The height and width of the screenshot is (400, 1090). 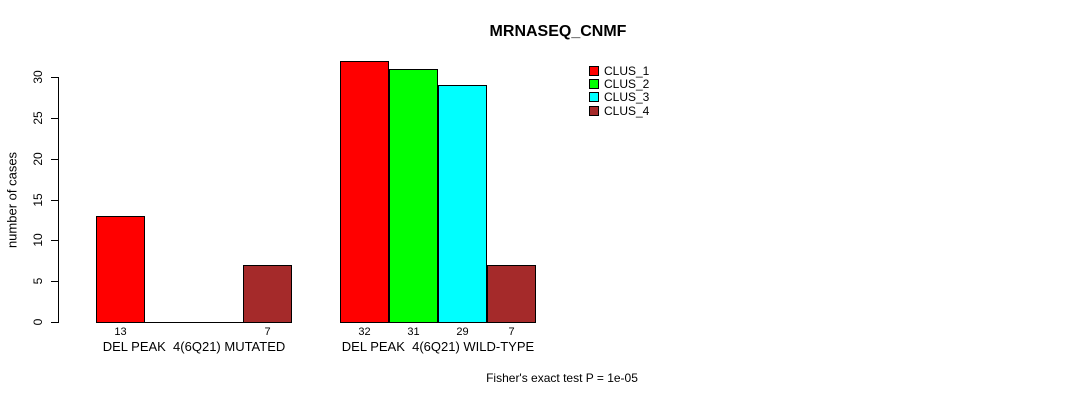 I want to click on y-tick-label: 15, so click(x=38, y=200).